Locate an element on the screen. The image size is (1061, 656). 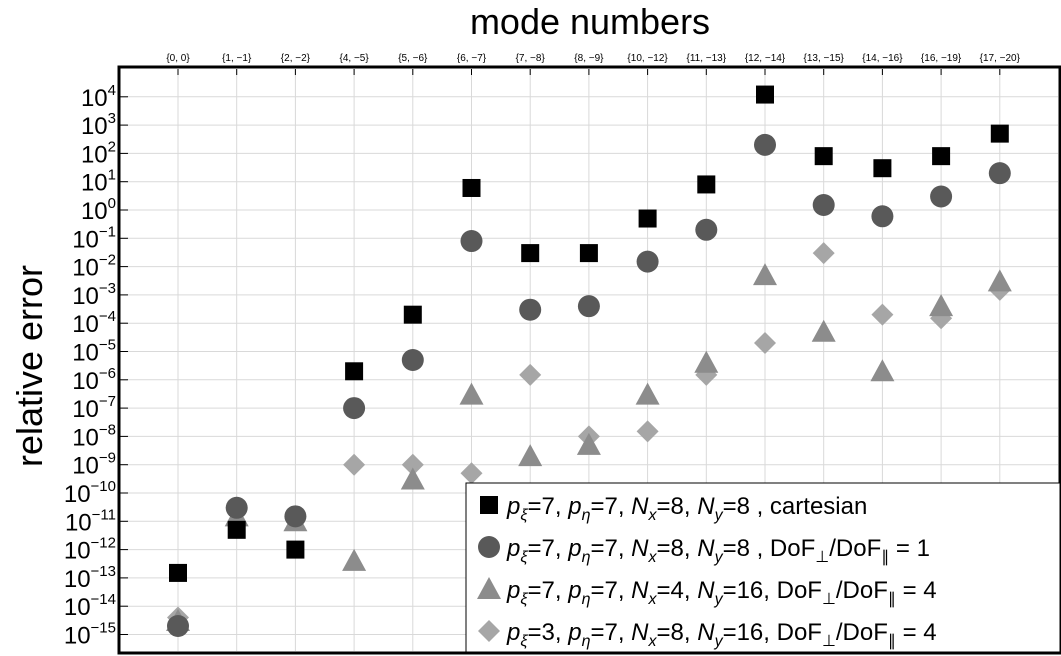
y-tick-label: 10⁰ is located at coordinates (98, 210).